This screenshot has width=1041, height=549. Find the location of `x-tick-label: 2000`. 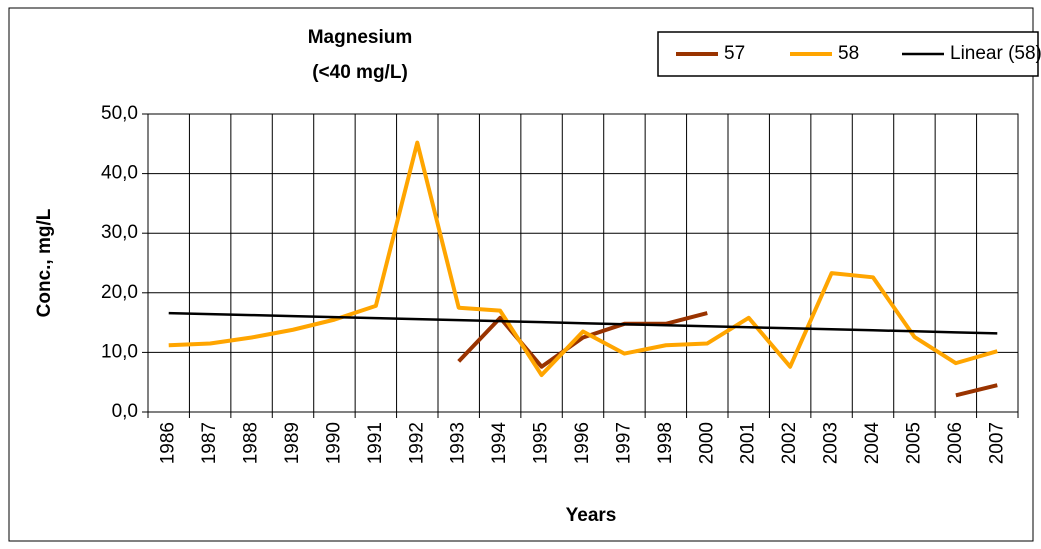

x-tick-label: 2000 is located at coordinates (706, 443).